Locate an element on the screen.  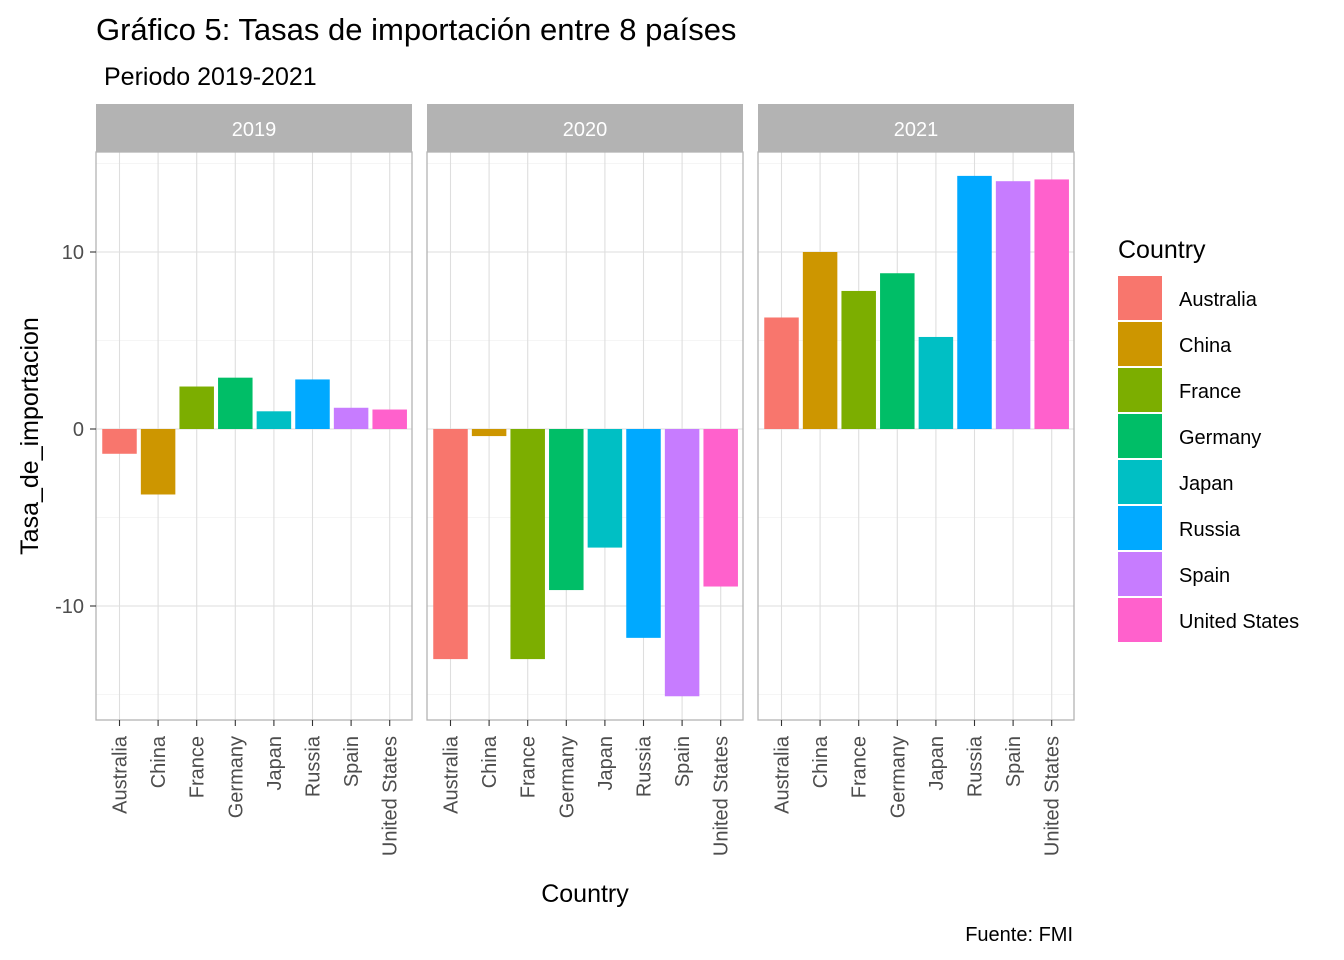
y-tick-label: 0 is located at coordinates (78, 430).